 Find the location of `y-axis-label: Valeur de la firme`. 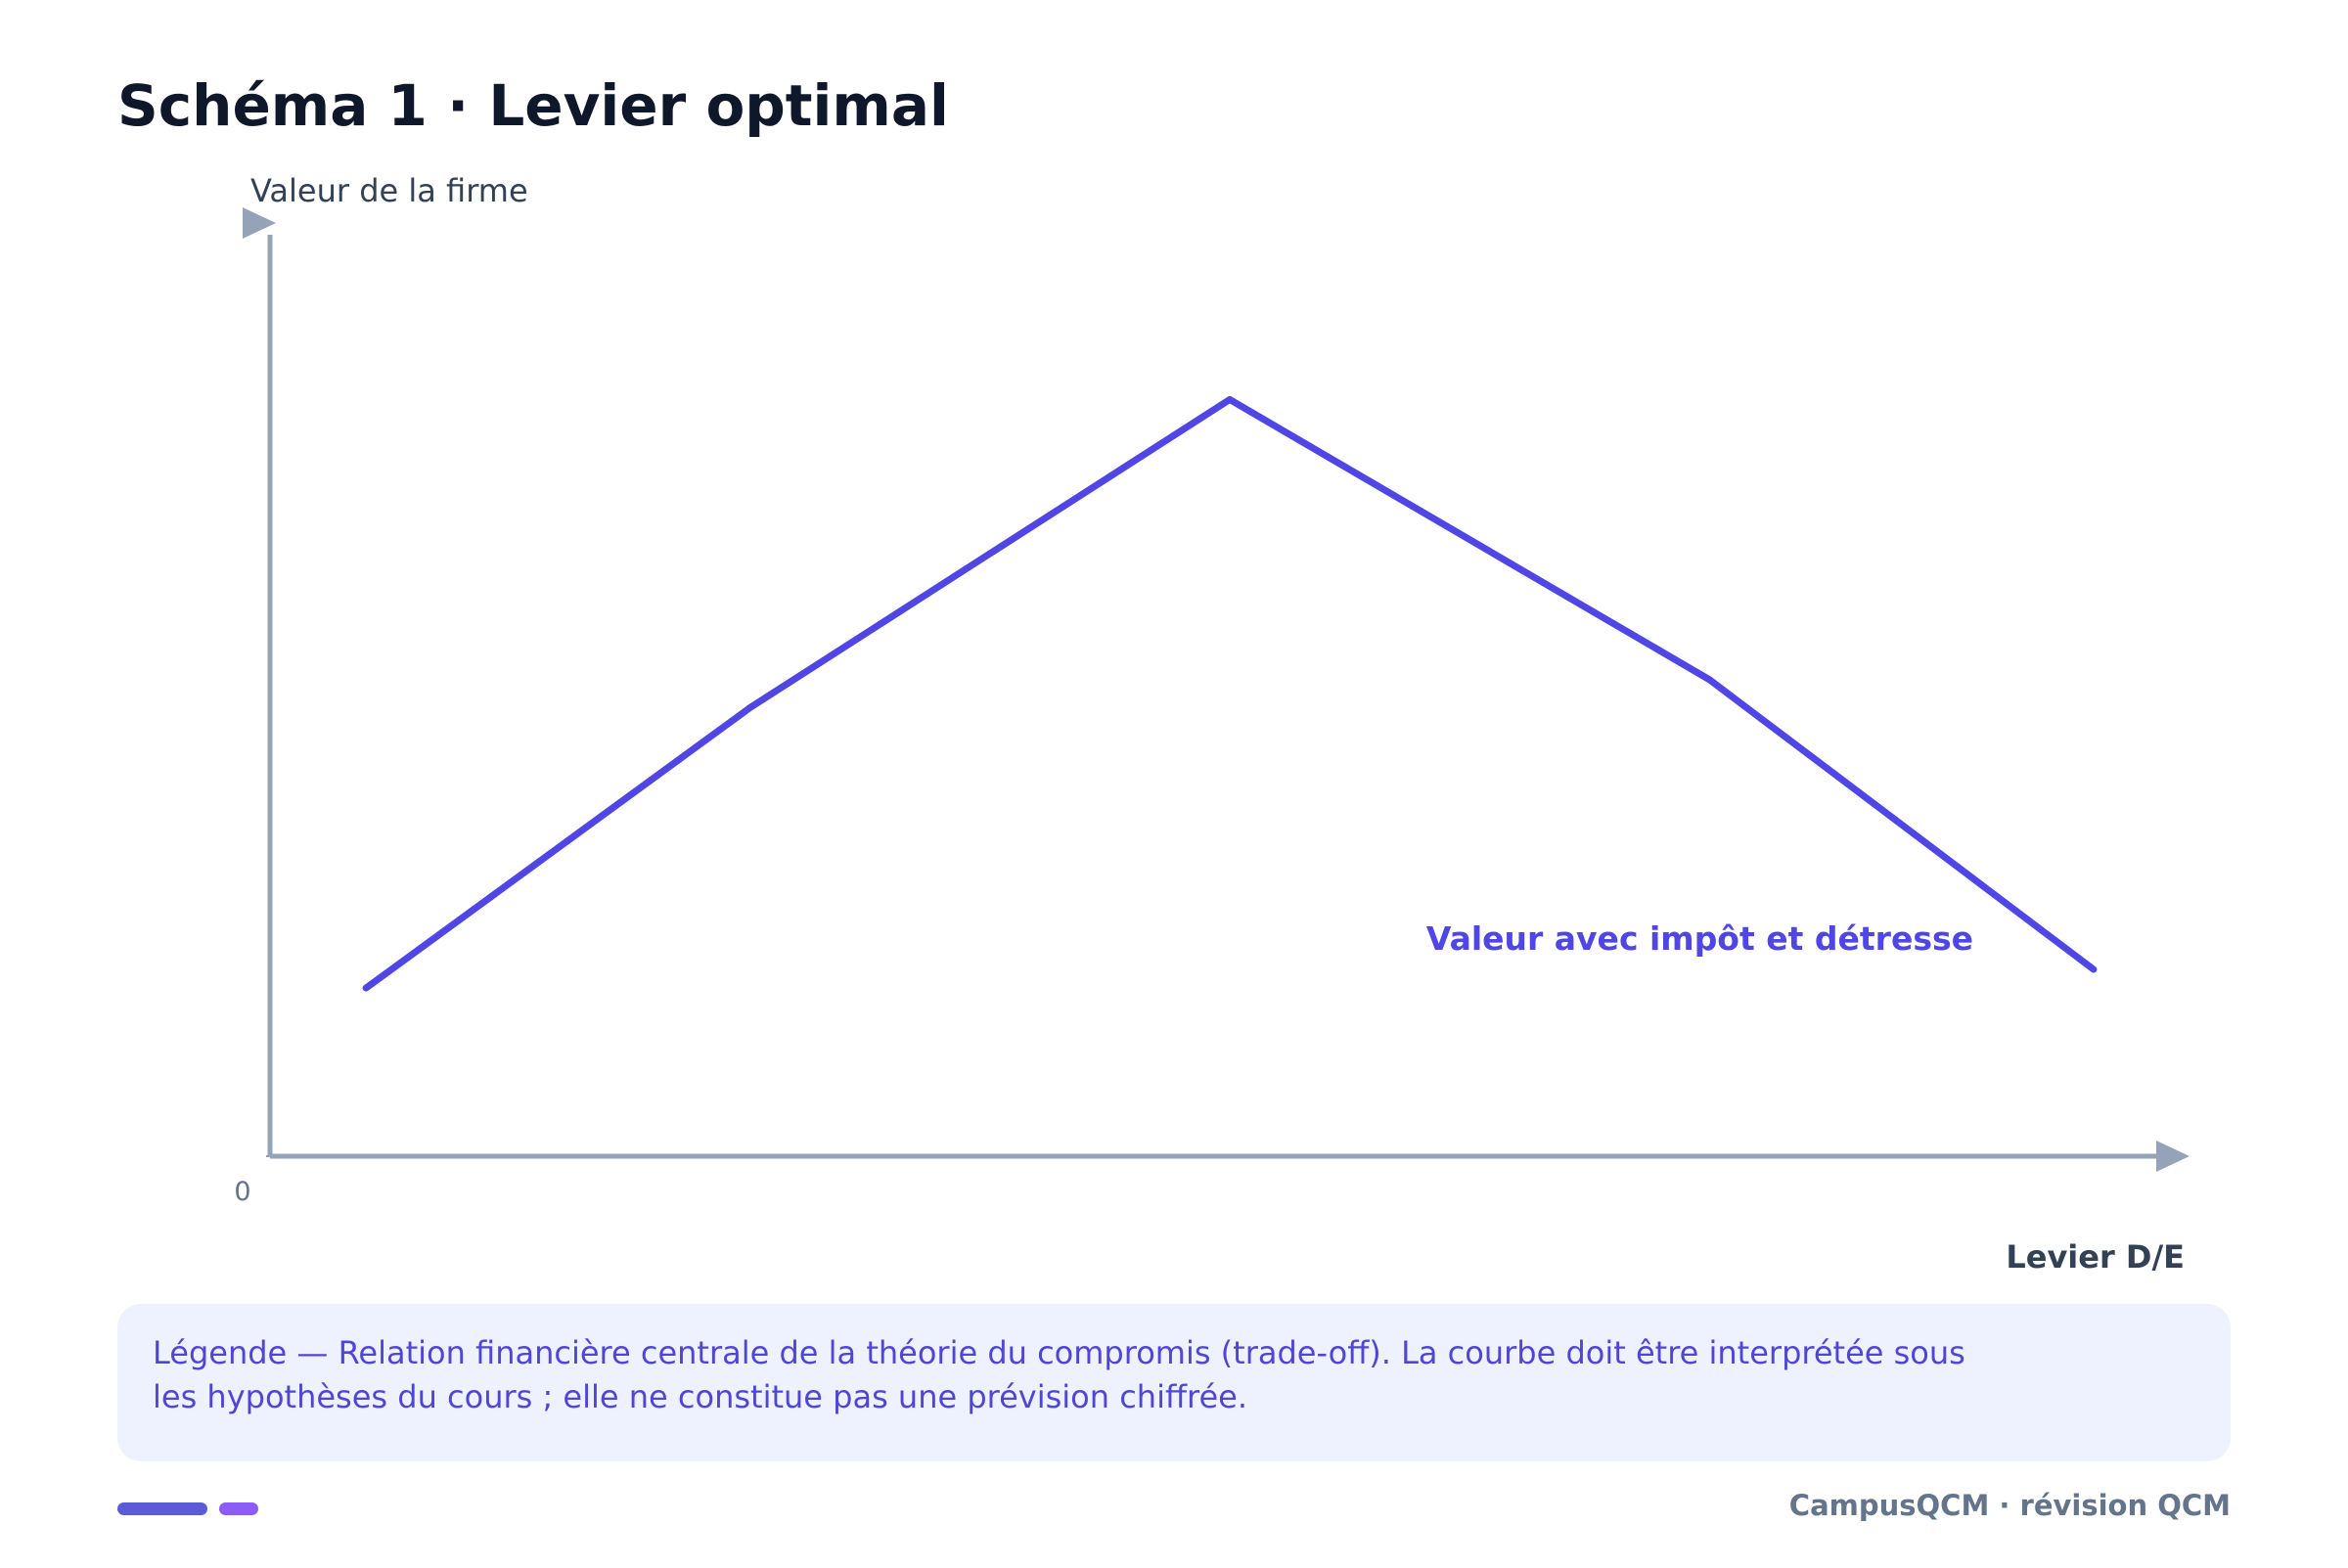

y-axis-label: Valeur de la firme is located at coordinates (389, 190).